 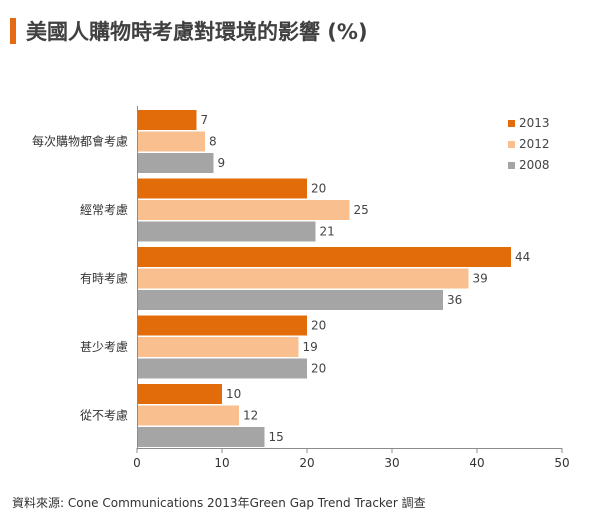 What do you see at coordinates (137, 463) in the screenshot?
I see `x-tick-label-0: 0` at bounding box center [137, 463].